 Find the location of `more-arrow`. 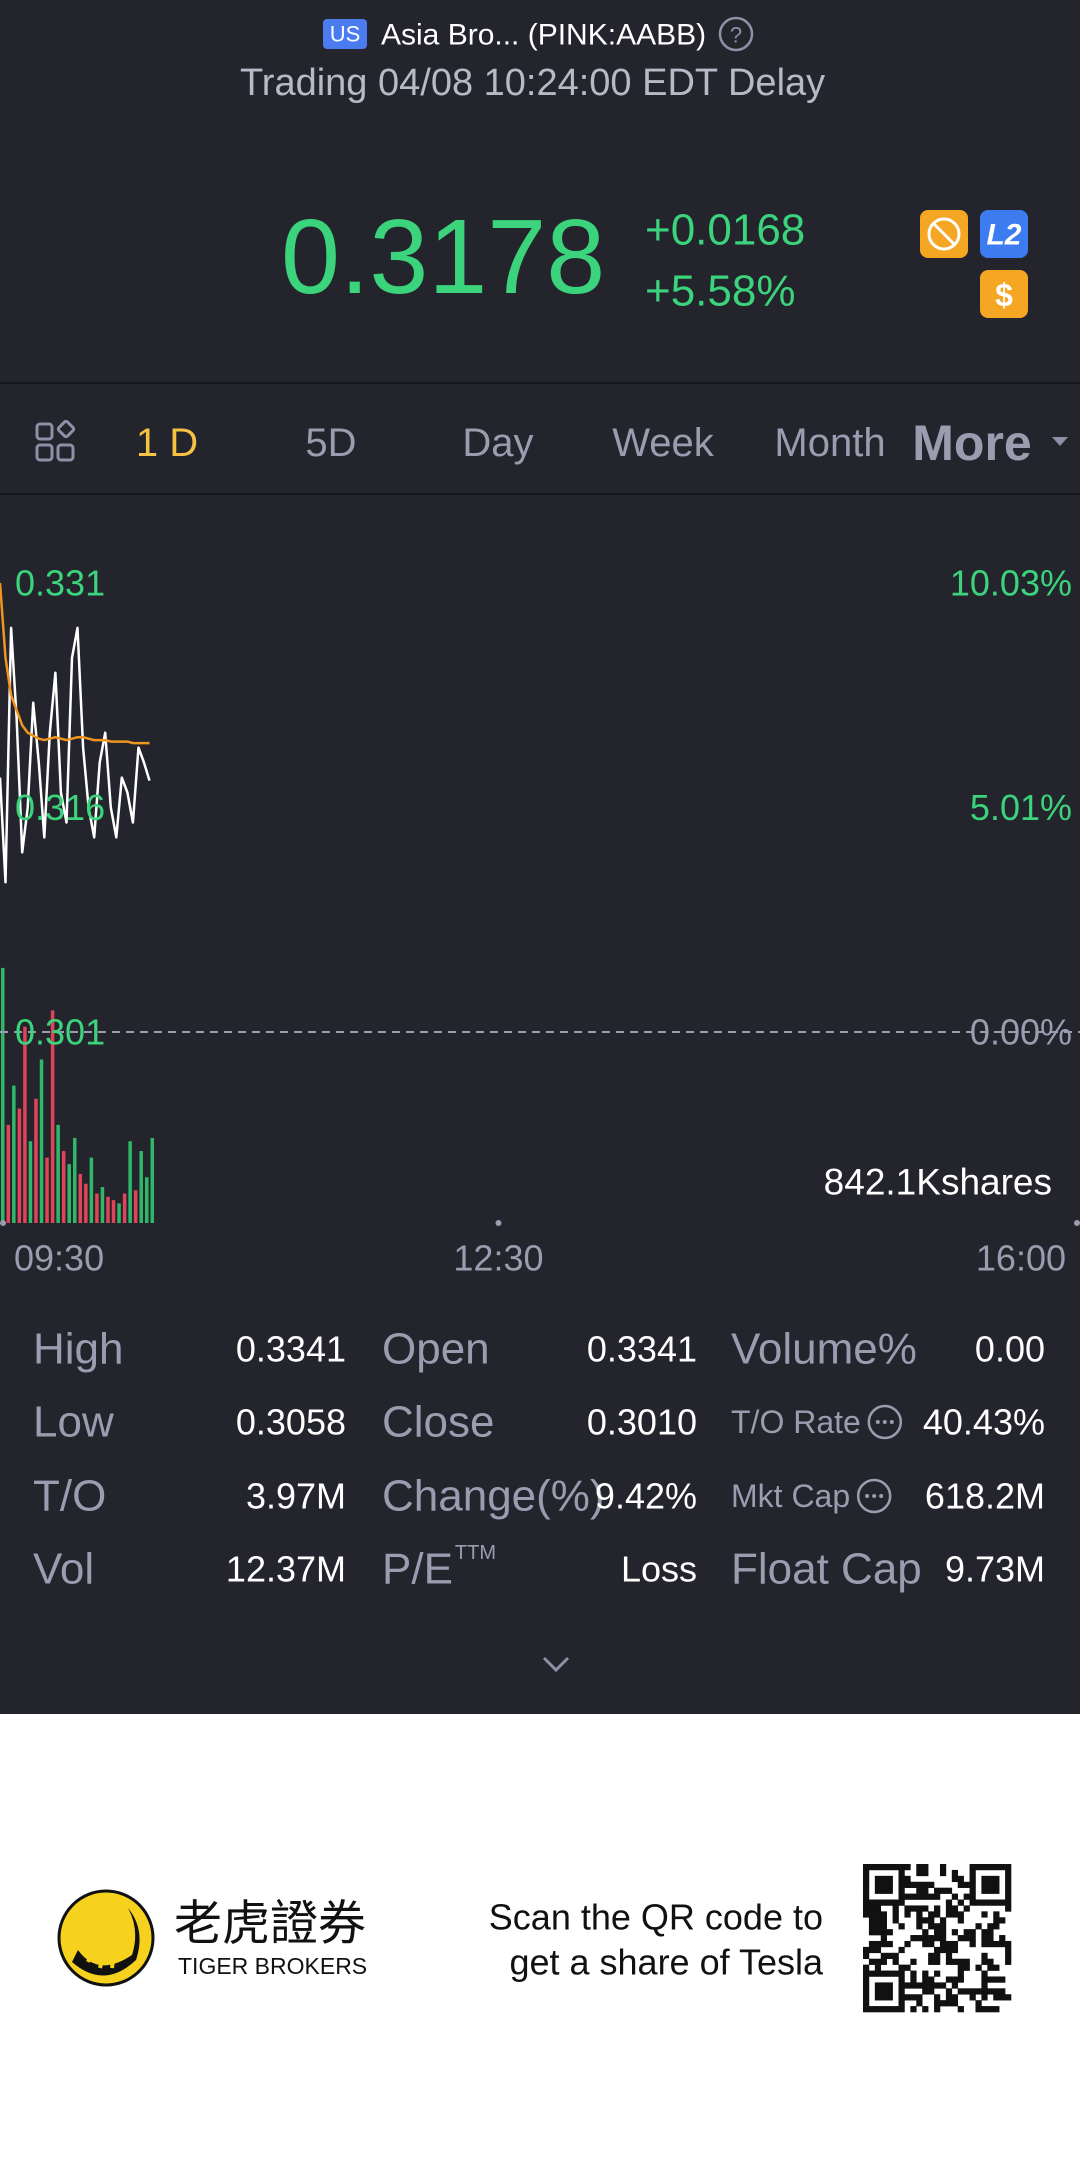

more-arrow is located at coordinates (1060, 441).